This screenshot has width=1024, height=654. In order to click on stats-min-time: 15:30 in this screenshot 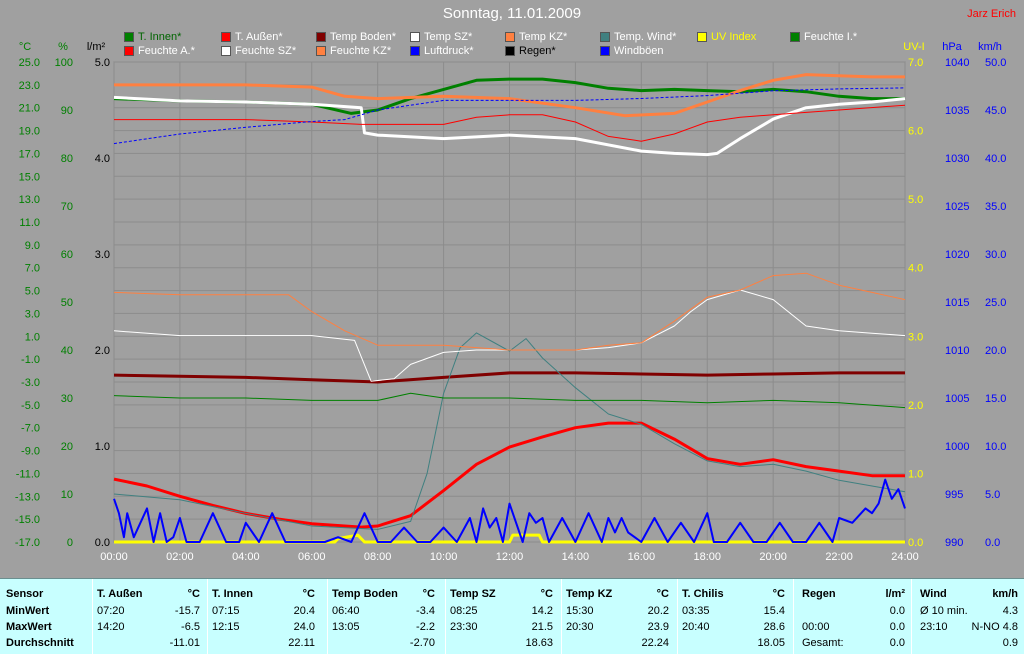, I will do `click(580, 611)`.